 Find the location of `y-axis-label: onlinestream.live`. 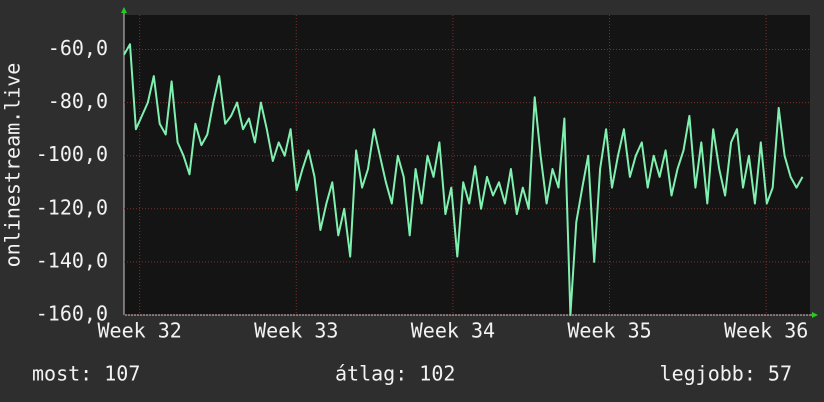

y-axis-label: onlinestream.live is located at coordinates (13, 165).